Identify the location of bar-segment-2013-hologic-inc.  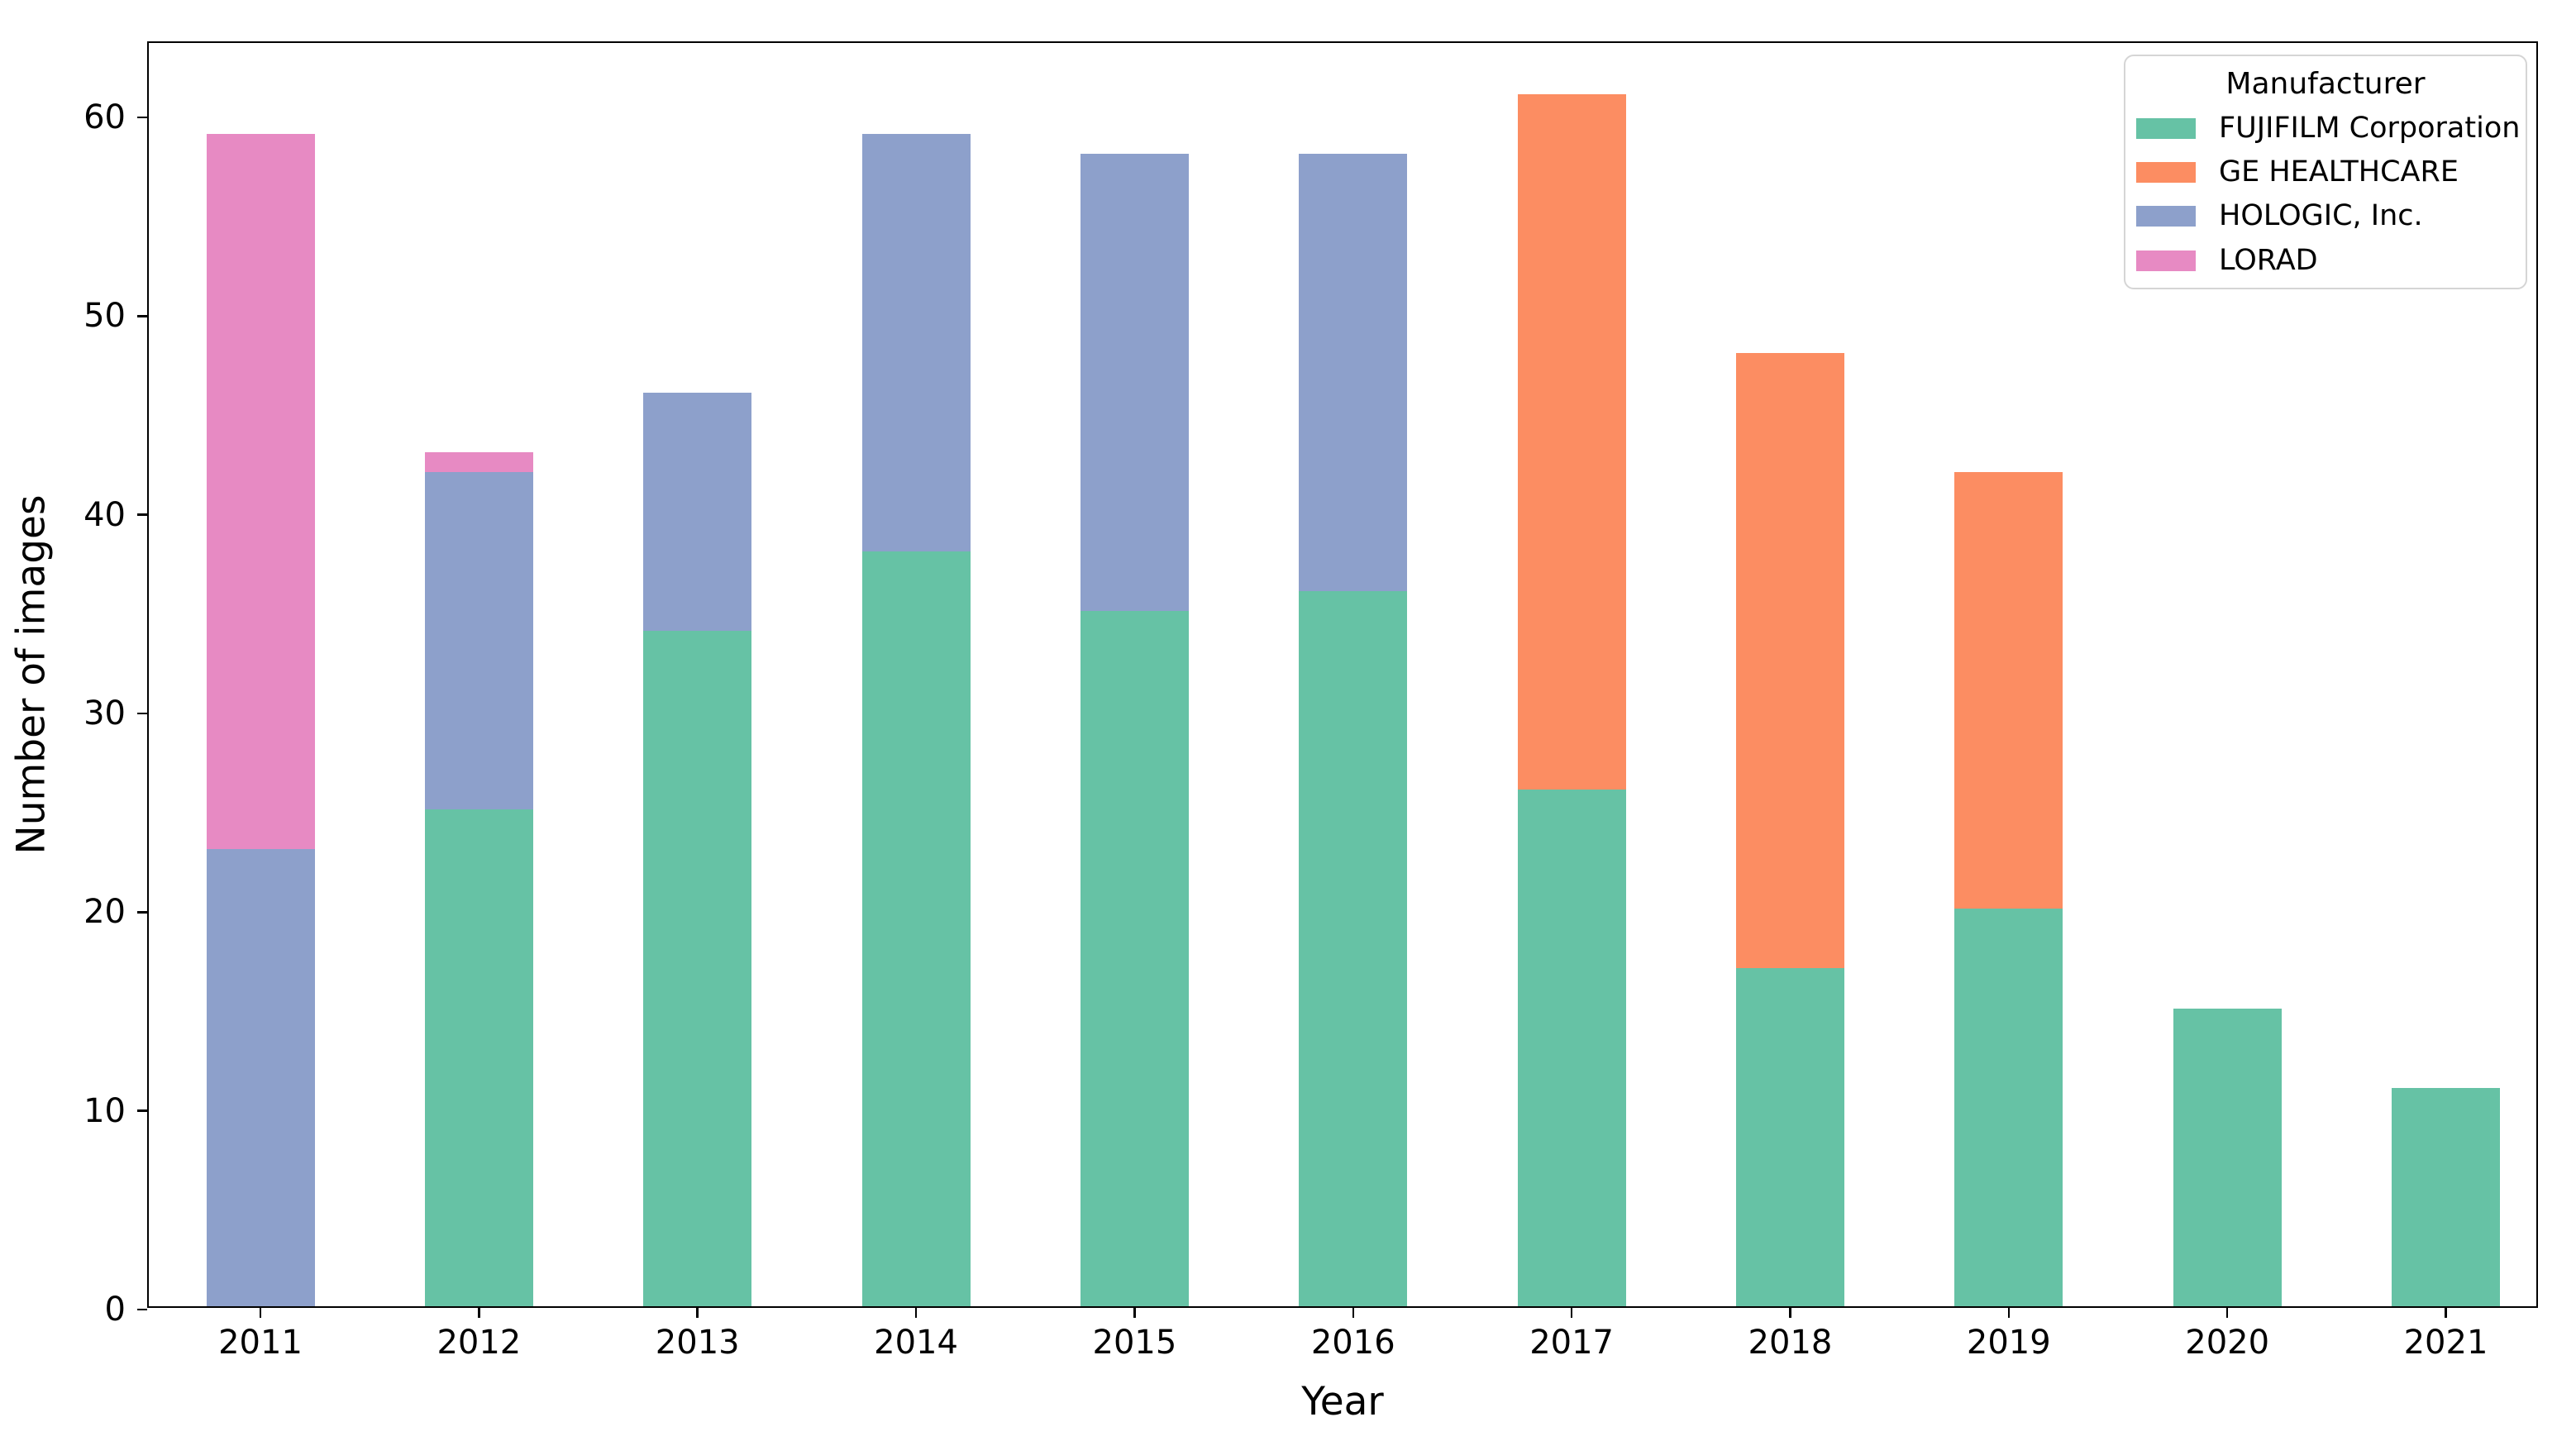
(697, 512).